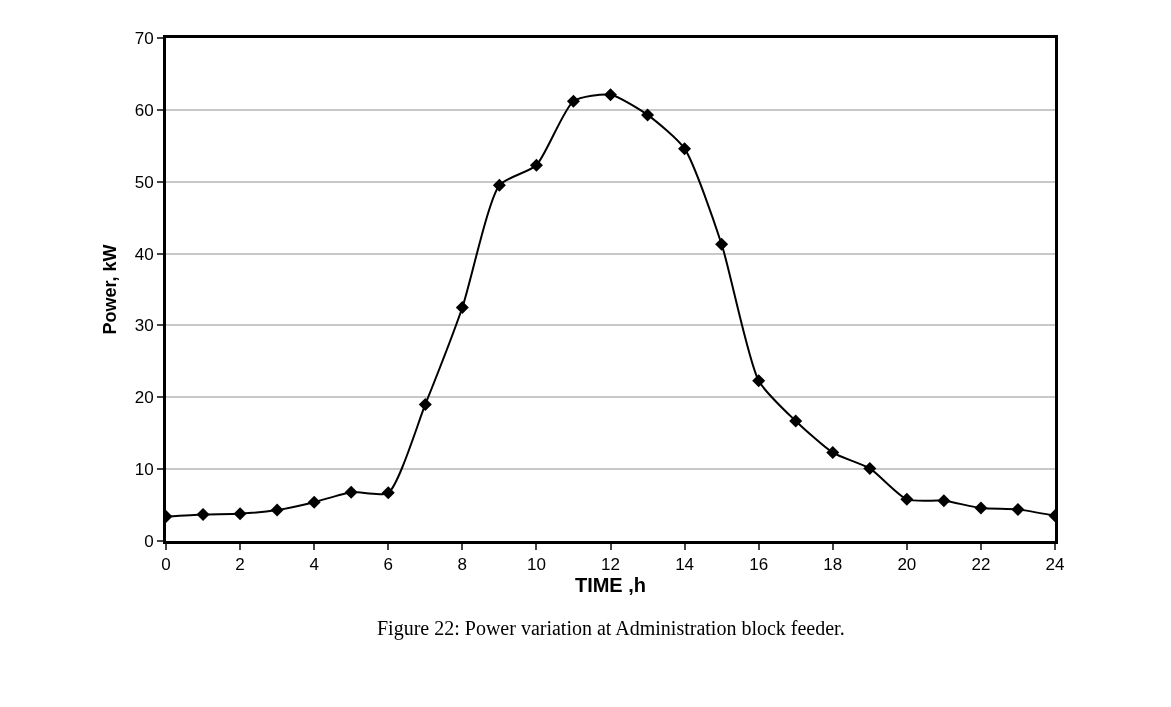  Describe the element at coordinates (109, 289) in the screenshot. I see `y-axis-title: Power, kW` at that location.